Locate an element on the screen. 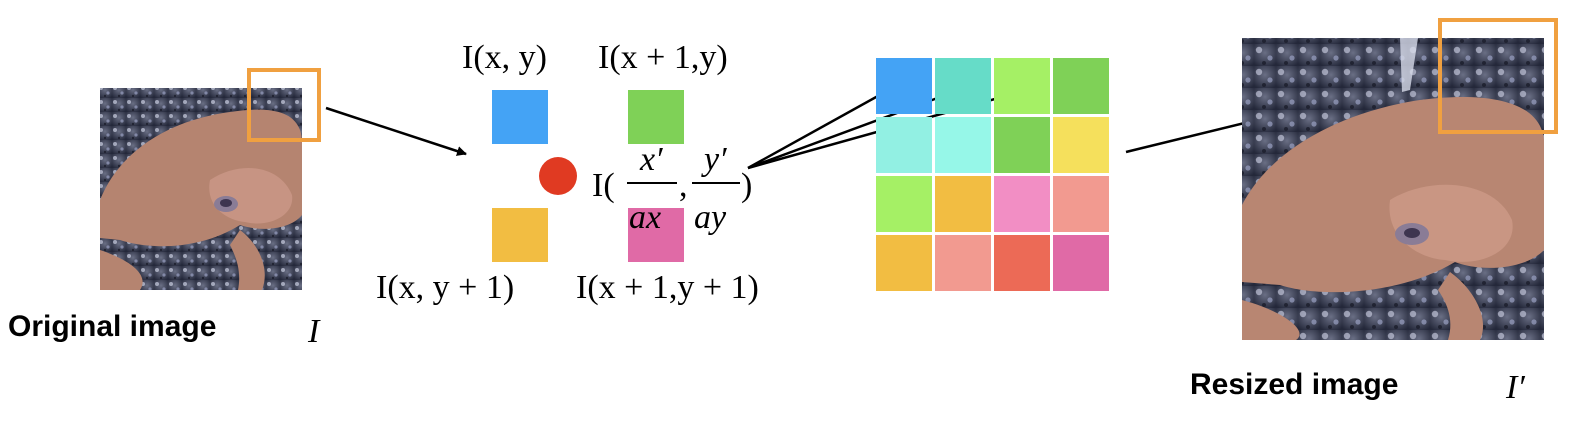 The height and width of the screenshot is (422, 1592). formula-comma: , is located at coordinates (683, 185).